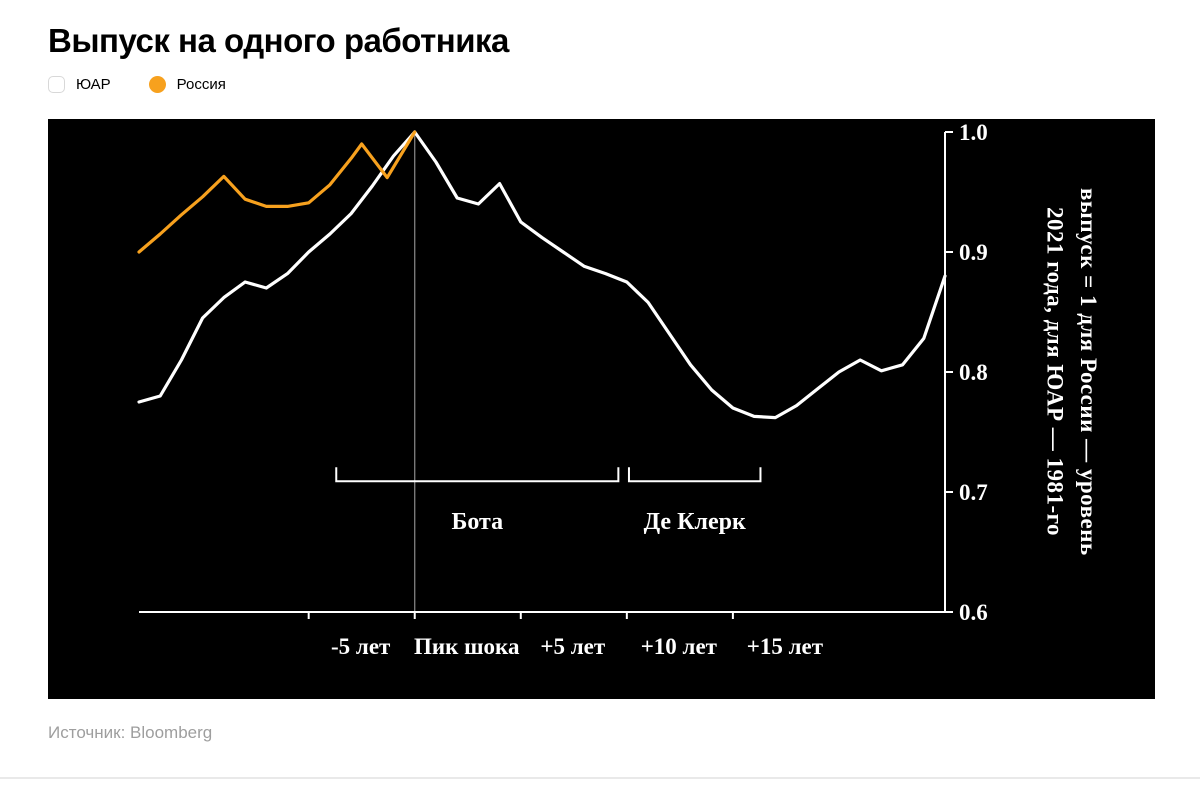  I want to click on annotation-label-1: Де Клерк, so click(695, 522).